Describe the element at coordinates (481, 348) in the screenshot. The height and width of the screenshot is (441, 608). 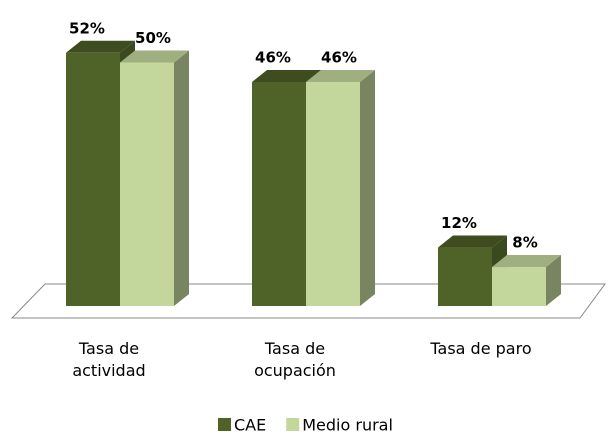
I see `x-tick-label: Tasa de paro` at that location.